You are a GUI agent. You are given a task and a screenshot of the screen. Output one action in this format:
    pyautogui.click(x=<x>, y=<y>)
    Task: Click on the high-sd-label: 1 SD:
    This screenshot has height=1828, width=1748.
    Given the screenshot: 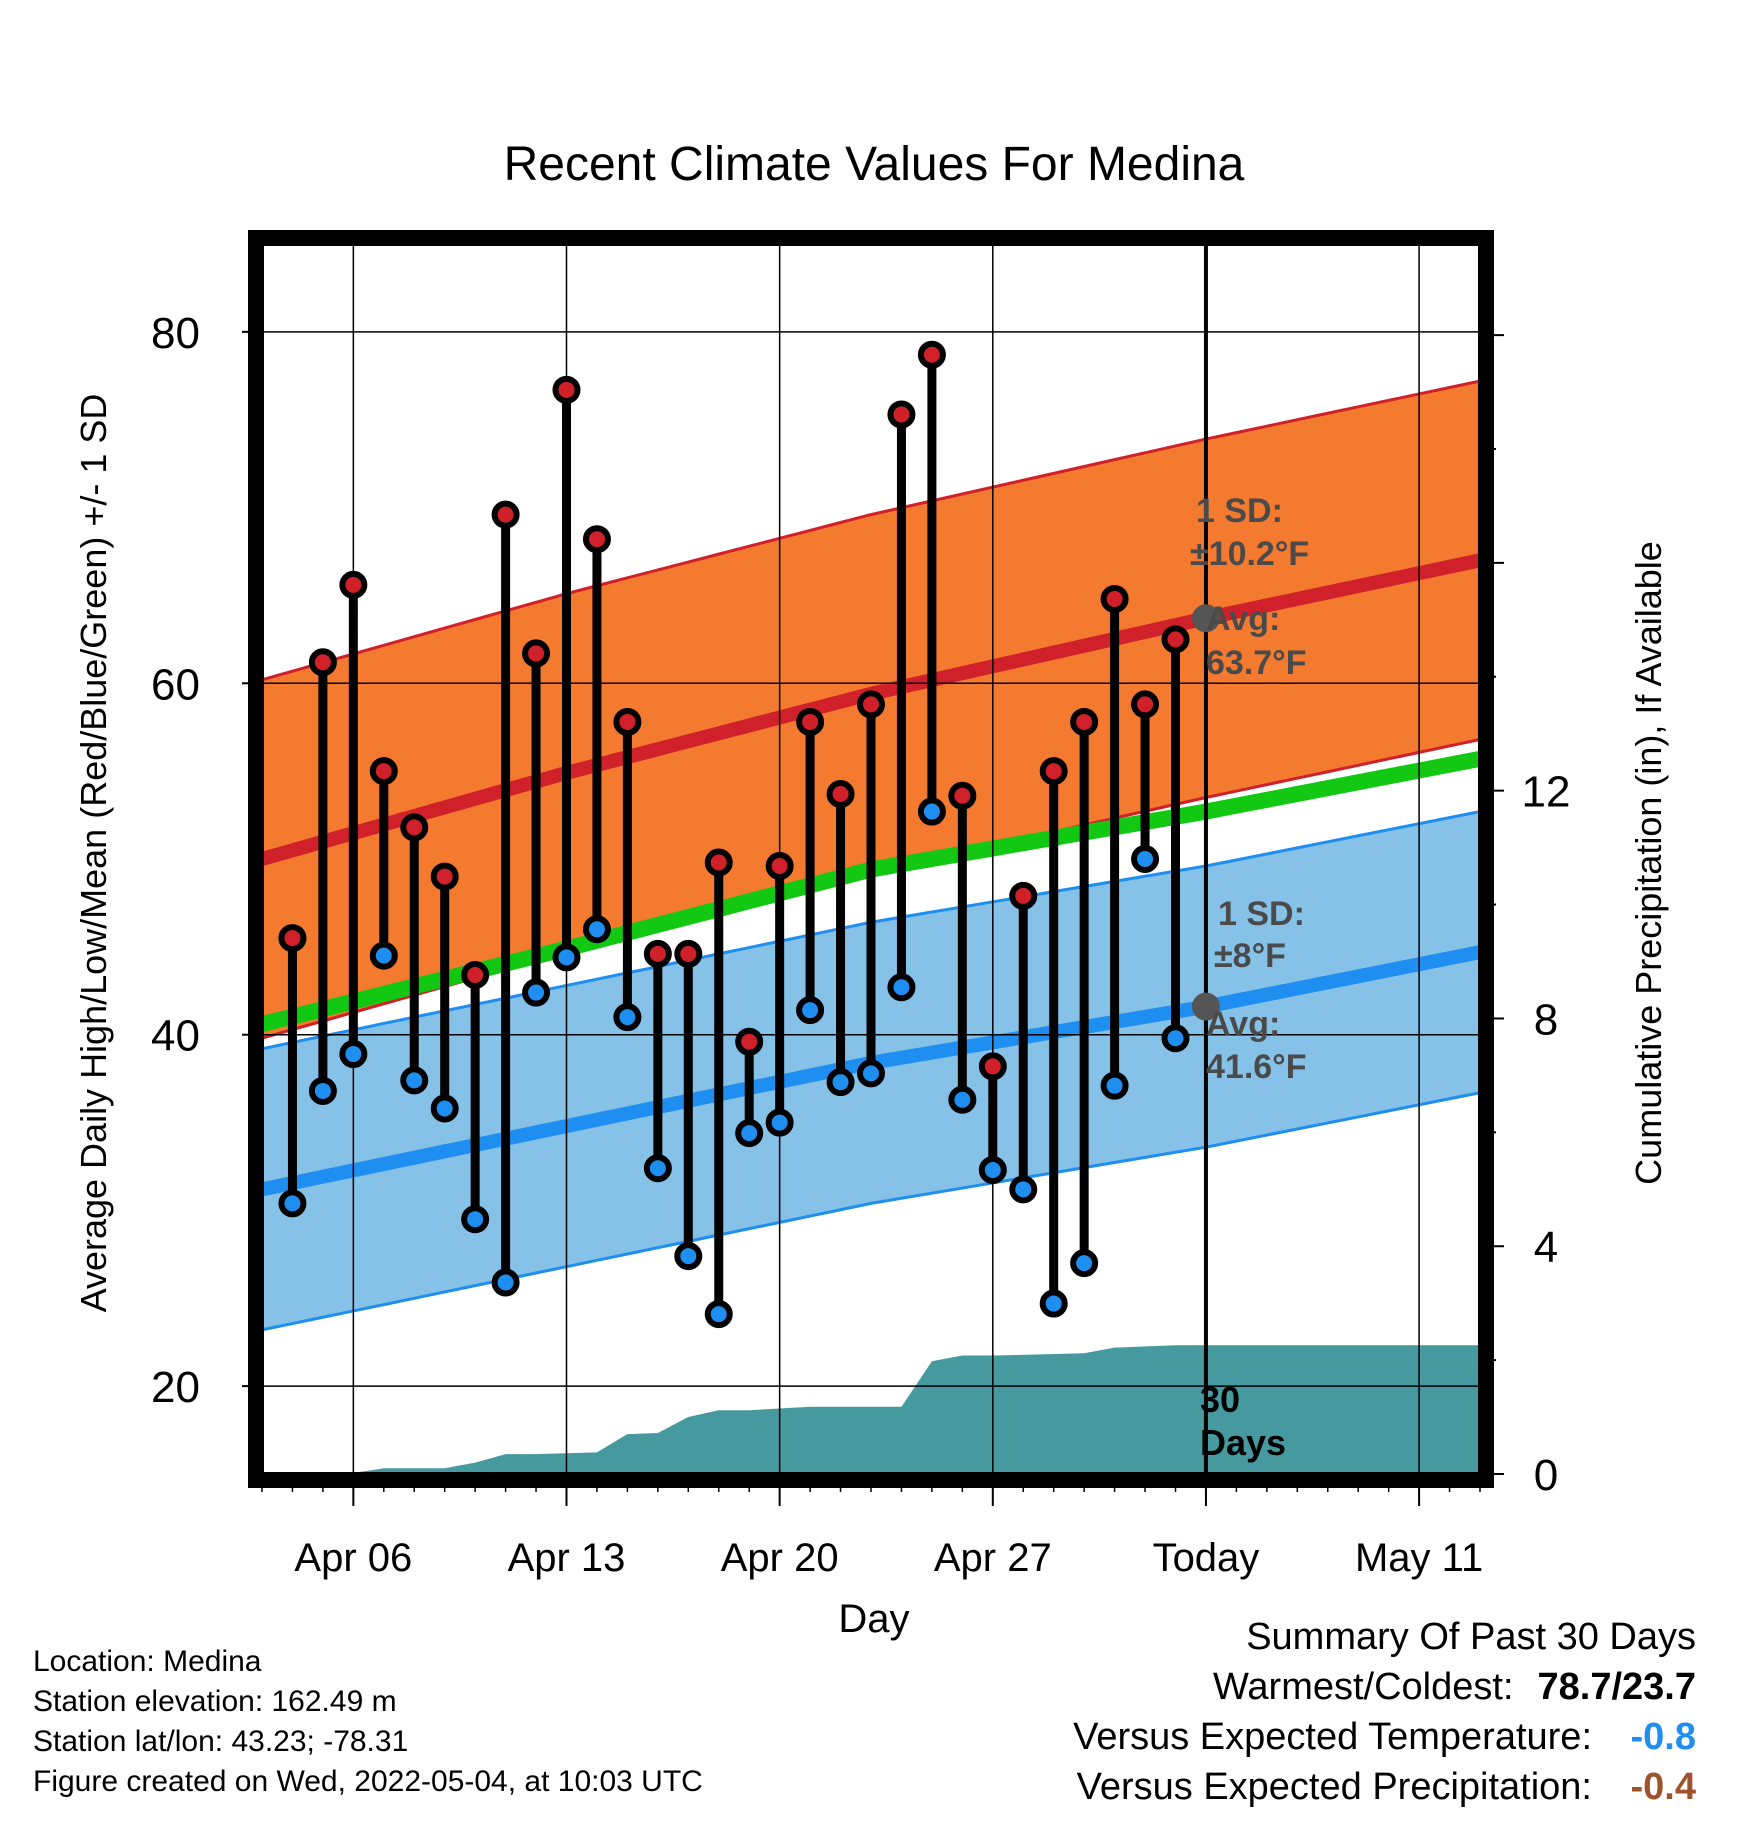 What is the action you would take?
    pyautogui.click(x=1239, y=511)
    